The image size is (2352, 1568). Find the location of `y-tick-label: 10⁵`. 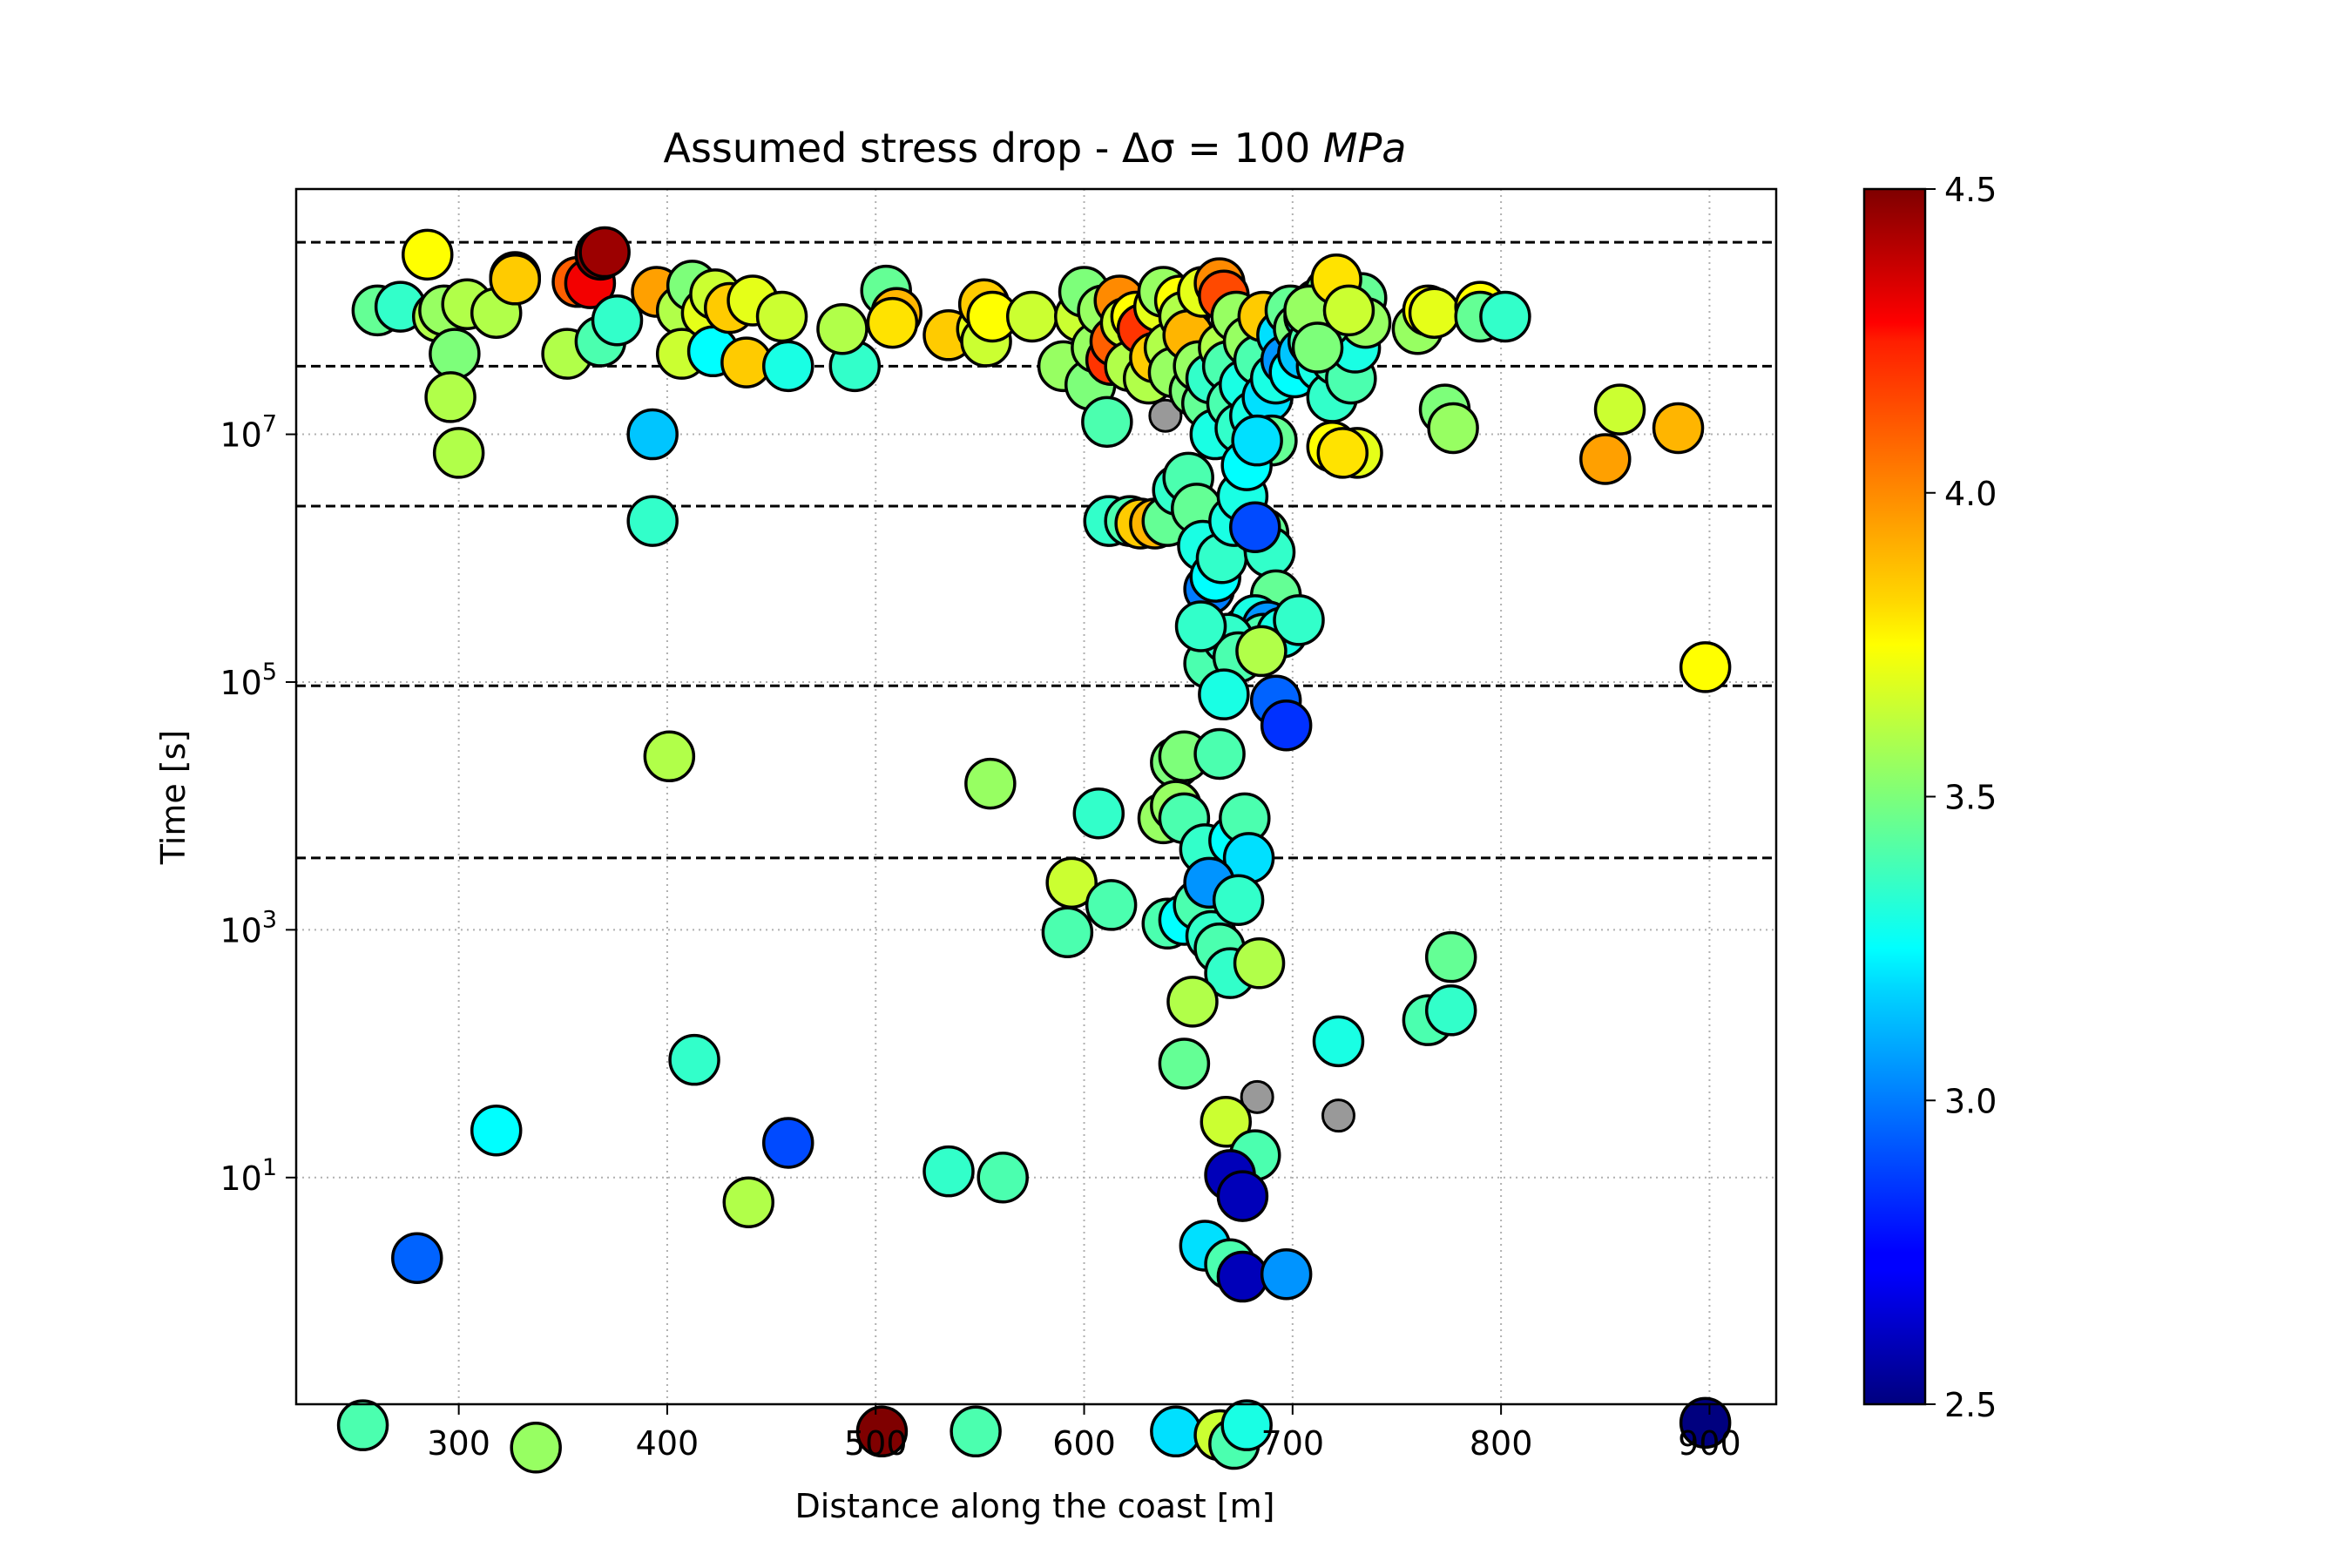

y-tick-label: 10⁵ is located at coordinates (248, 680).